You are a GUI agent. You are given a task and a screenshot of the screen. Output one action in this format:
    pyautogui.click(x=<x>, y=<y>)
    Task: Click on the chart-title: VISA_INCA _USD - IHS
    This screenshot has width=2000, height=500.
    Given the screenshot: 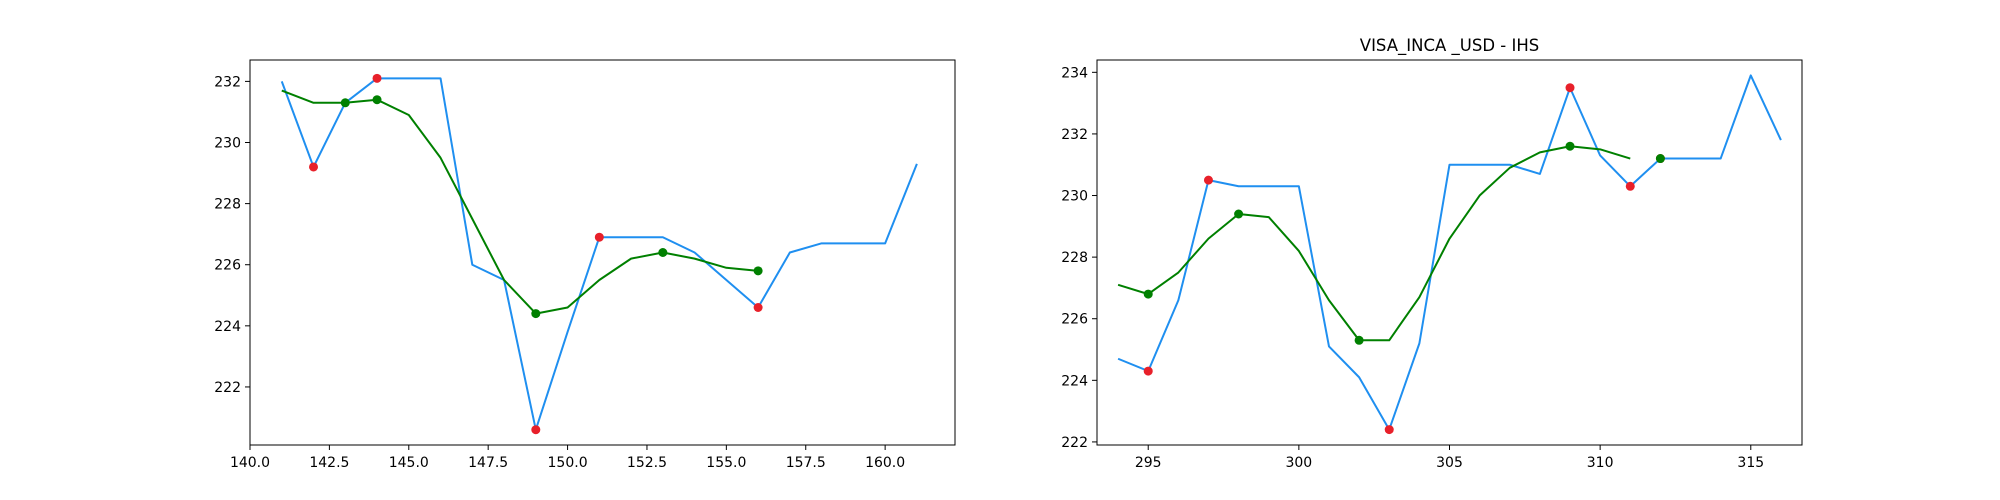 What is the action you would take?
    pyautogui.click(x=1449, y=46)
    